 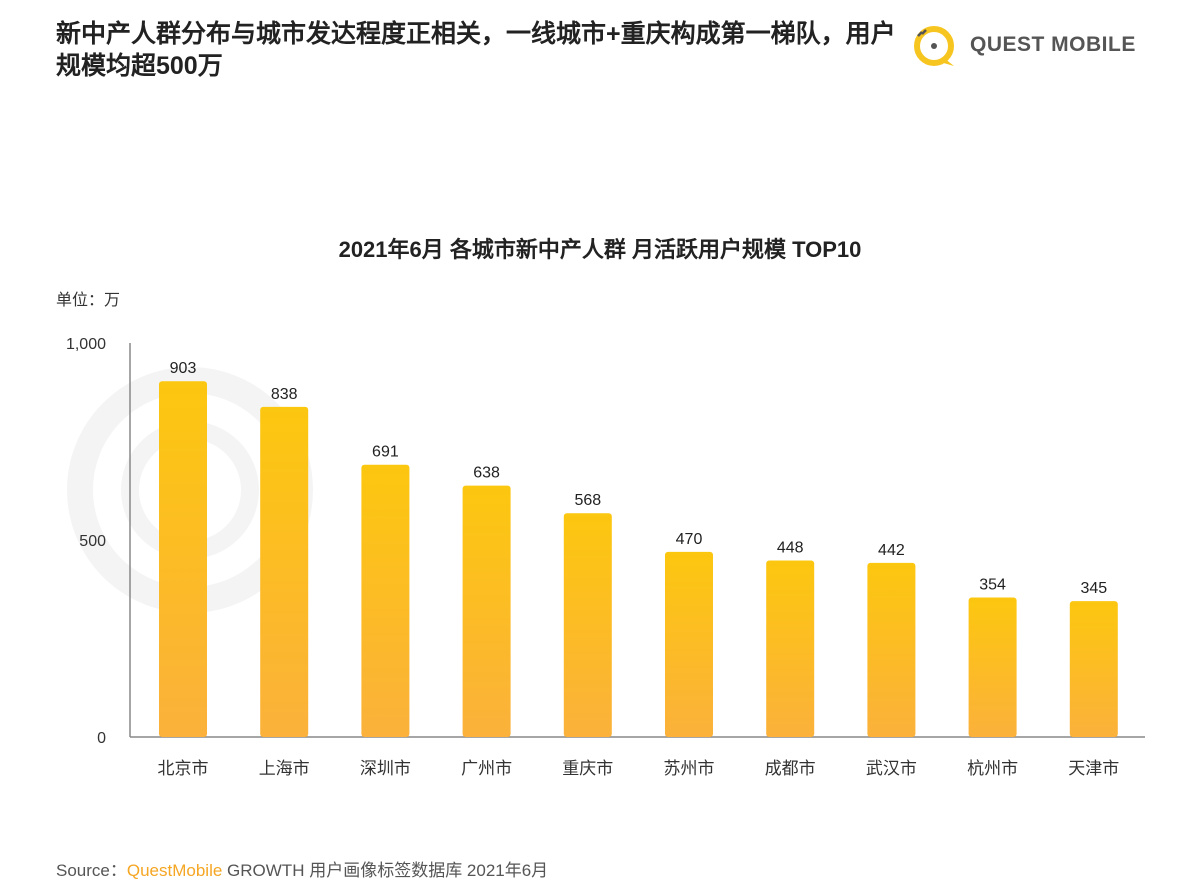 What do you see at coordinates (88, 300) in the screenshot?
I see `unit-label: 单位：万` at bounding box center [88, 300].